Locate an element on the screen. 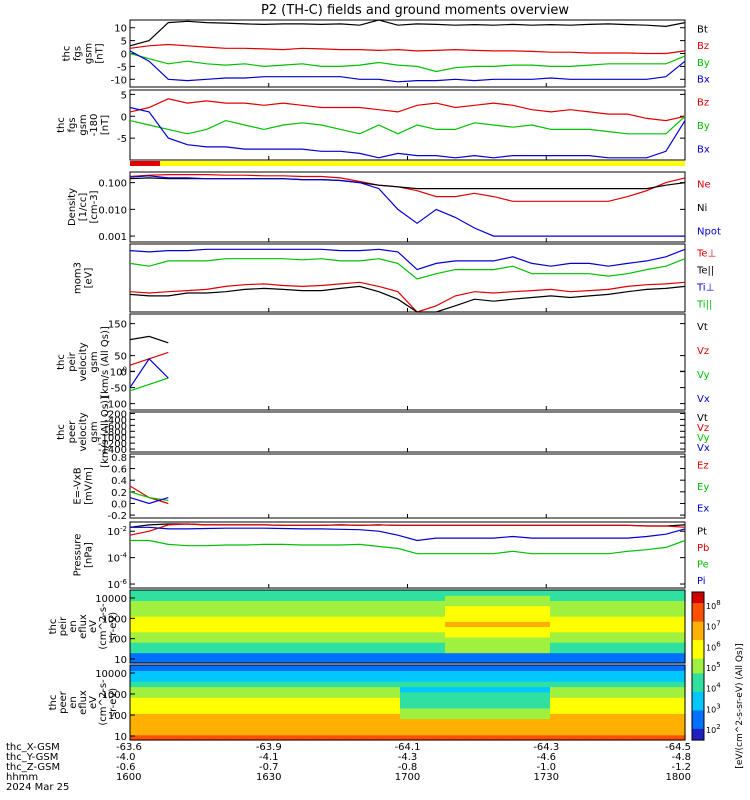 This screenshot has height=800, width=750. y-tick-label: -5 is located at coordinates (122, 139).